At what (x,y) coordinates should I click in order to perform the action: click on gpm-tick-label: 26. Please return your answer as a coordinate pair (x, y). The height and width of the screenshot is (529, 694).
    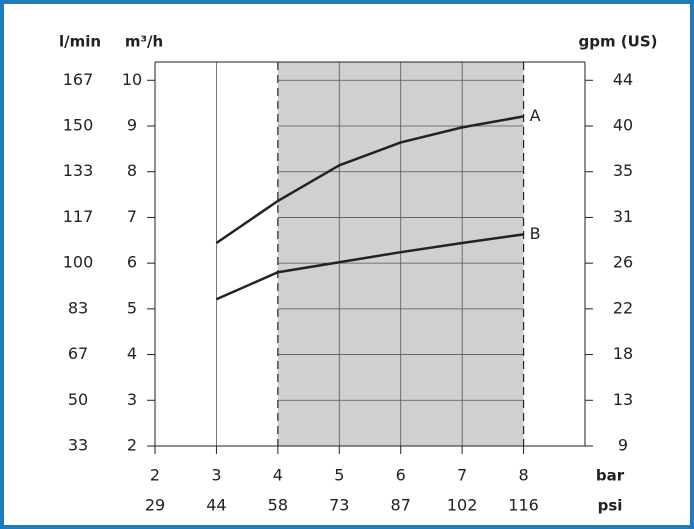
    Looking at the image, I should click on (623, 262).